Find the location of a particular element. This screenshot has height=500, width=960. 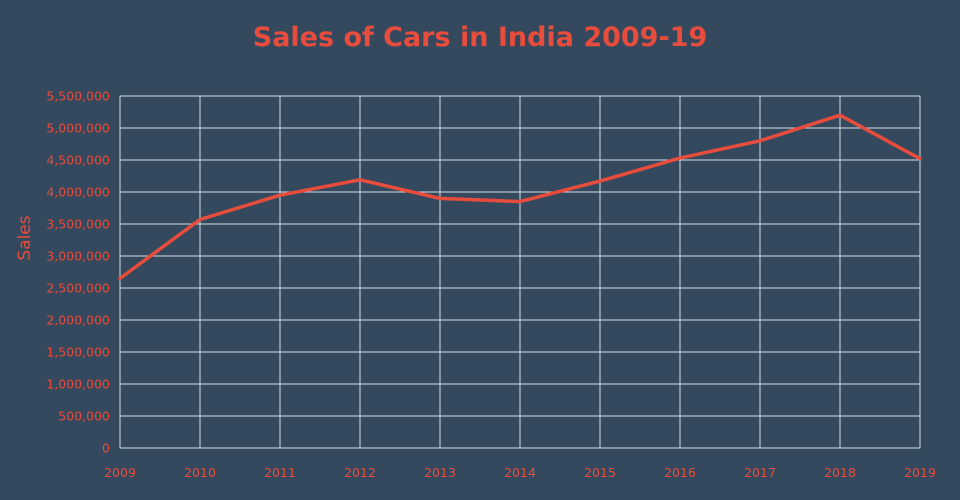

x-tick-label: 2016 is located at coordinates (680, 472).